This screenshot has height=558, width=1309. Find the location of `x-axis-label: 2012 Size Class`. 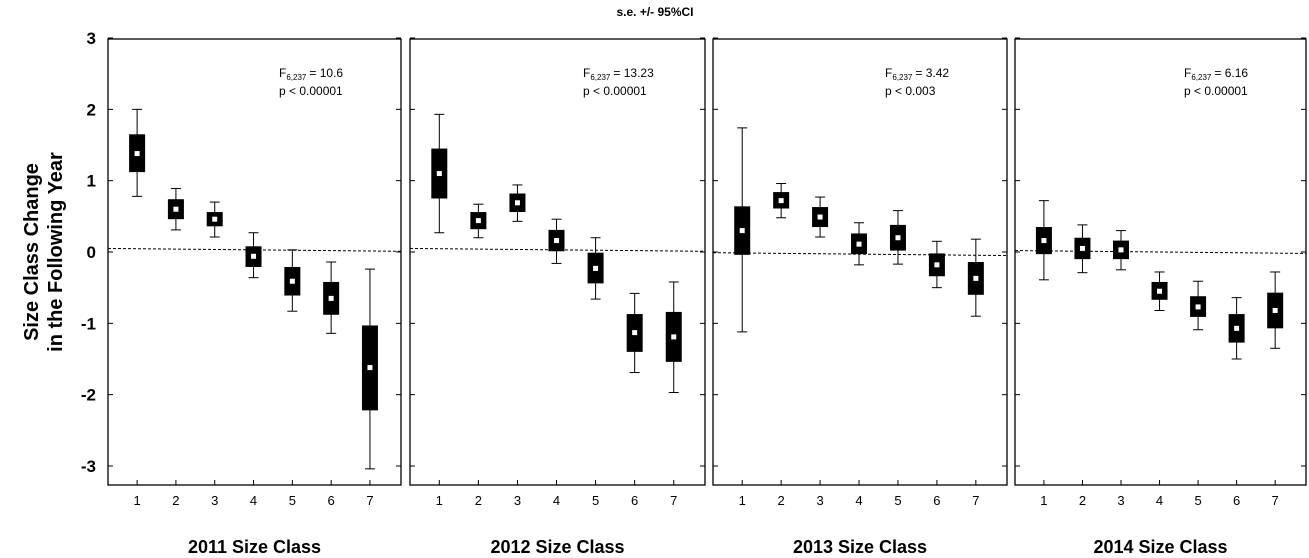

x-axis-label: 2012 Size Class is located at coordinates (557, 547).